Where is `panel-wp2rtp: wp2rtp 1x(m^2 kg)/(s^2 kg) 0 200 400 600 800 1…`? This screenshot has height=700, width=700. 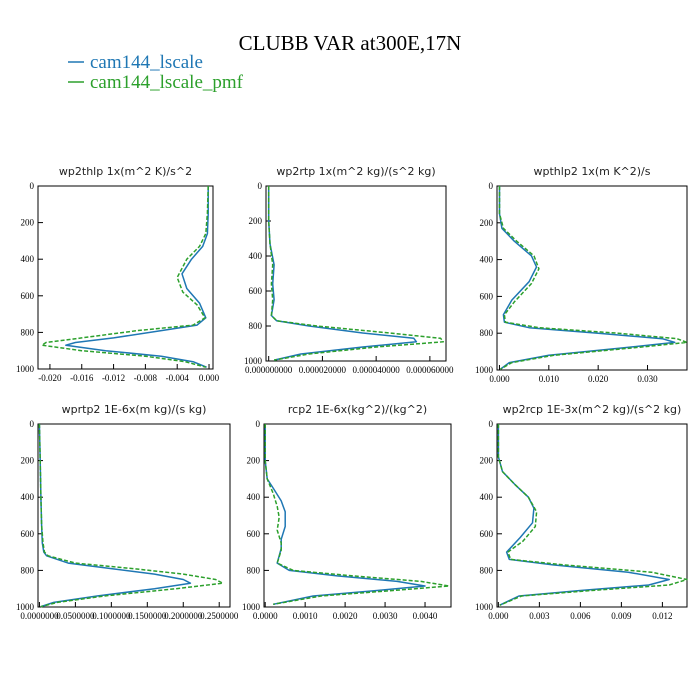
panel-wp2rtp: wp2rtp 1x(m^2 kg)/(s^2 kg) 0 200 400 600 800 1… is located at coordinates (349, 270).